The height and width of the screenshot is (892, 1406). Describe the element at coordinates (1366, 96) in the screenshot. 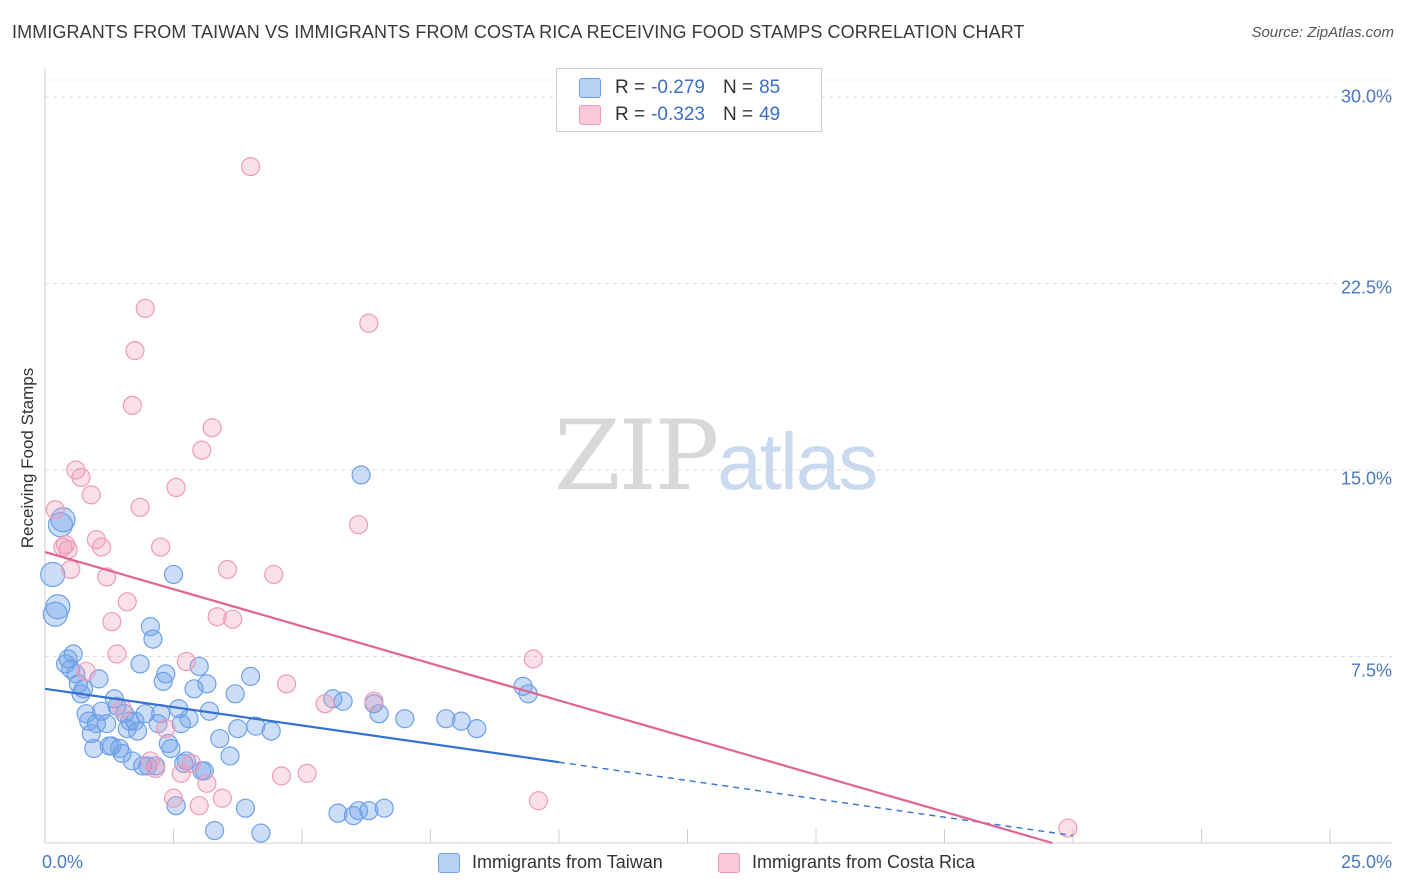

I see `y-tick-label: 30.0%` at that location.